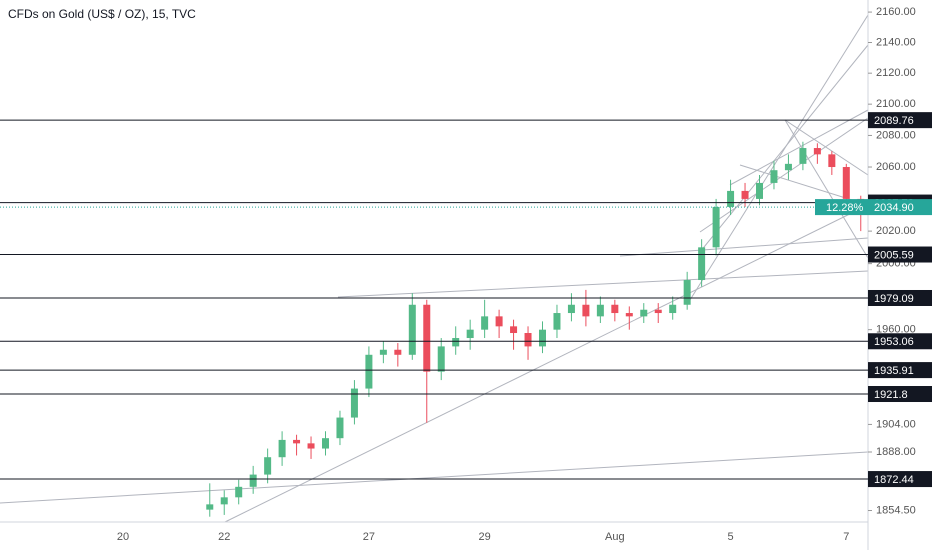 The width and height of the screenshot is (932, 550). What do you see at coordinates (896, 104) in the screenshot?
I see `y-tick-label: 2100.00` at bounding box center [896, 104].